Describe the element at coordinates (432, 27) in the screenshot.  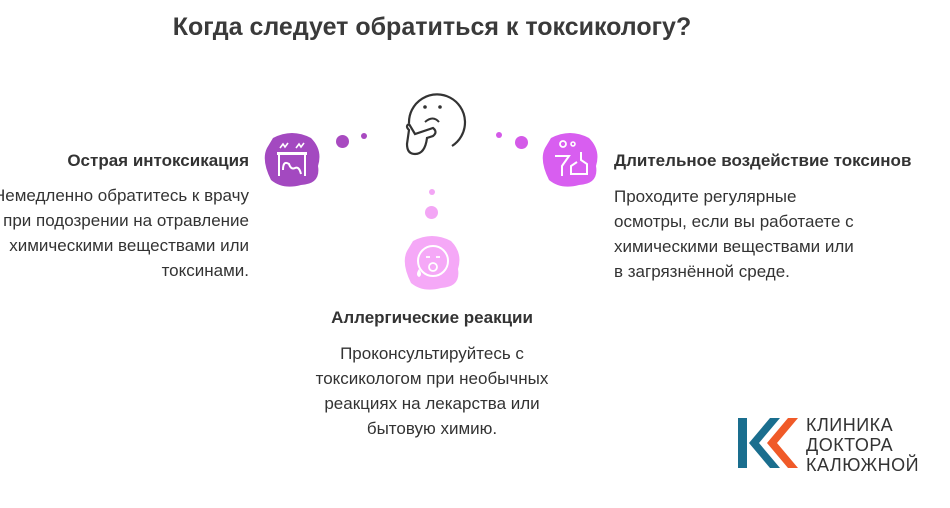
I see `page-title: Когда следует обратиться к токсикологу?` at that location.